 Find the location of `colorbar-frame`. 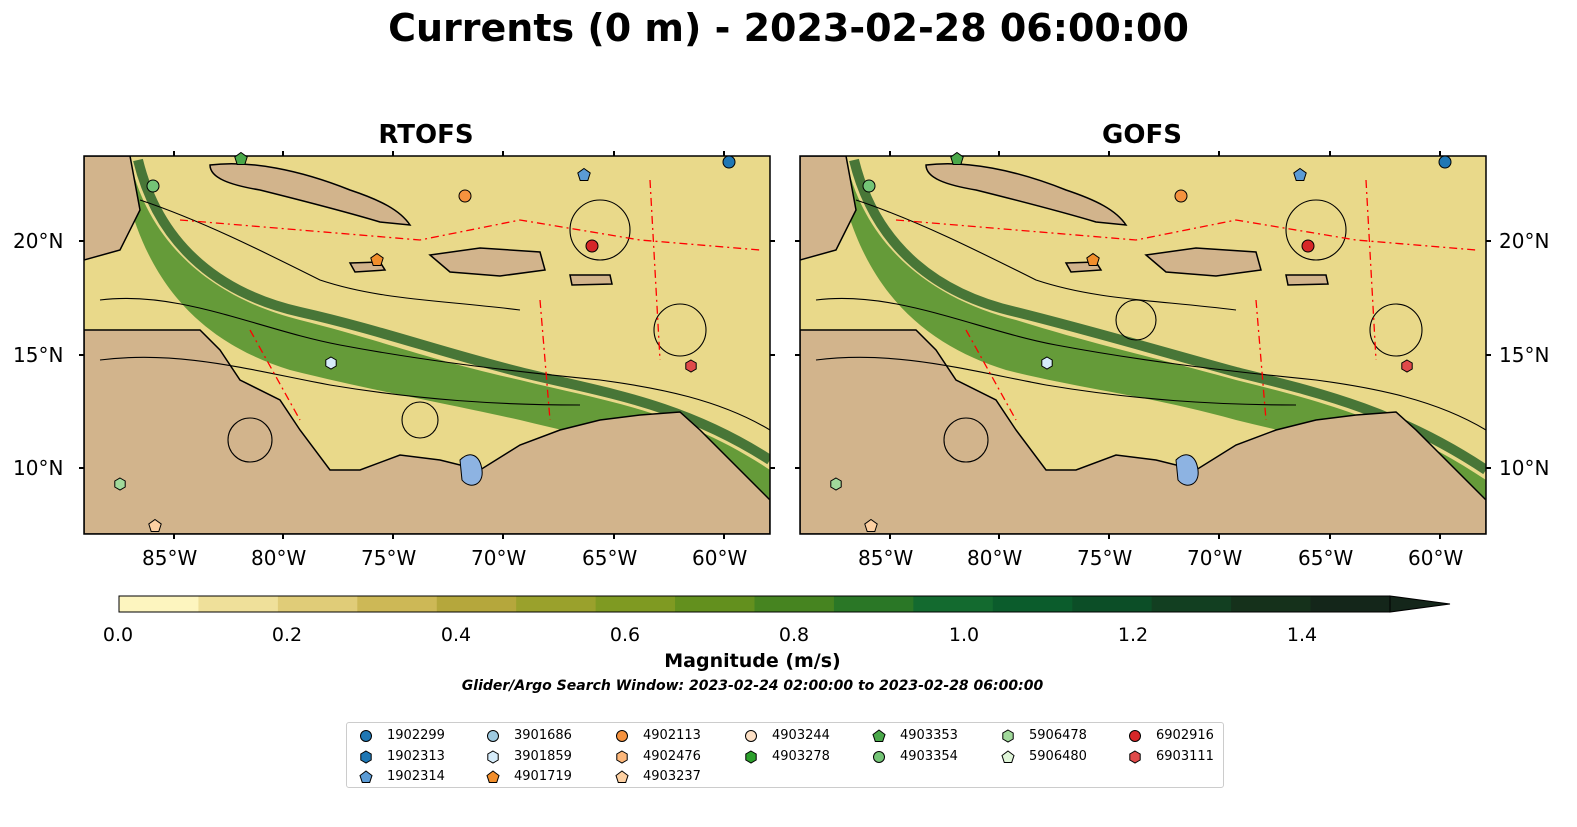

colorbar-frame is located at coordinates (754, 604).